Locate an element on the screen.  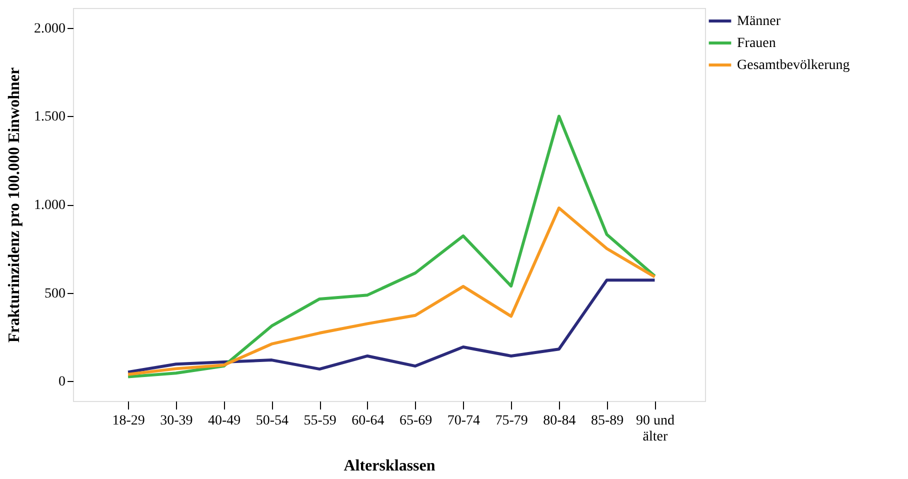
y-tick-label: 0 is located at coordinates (62, 382).